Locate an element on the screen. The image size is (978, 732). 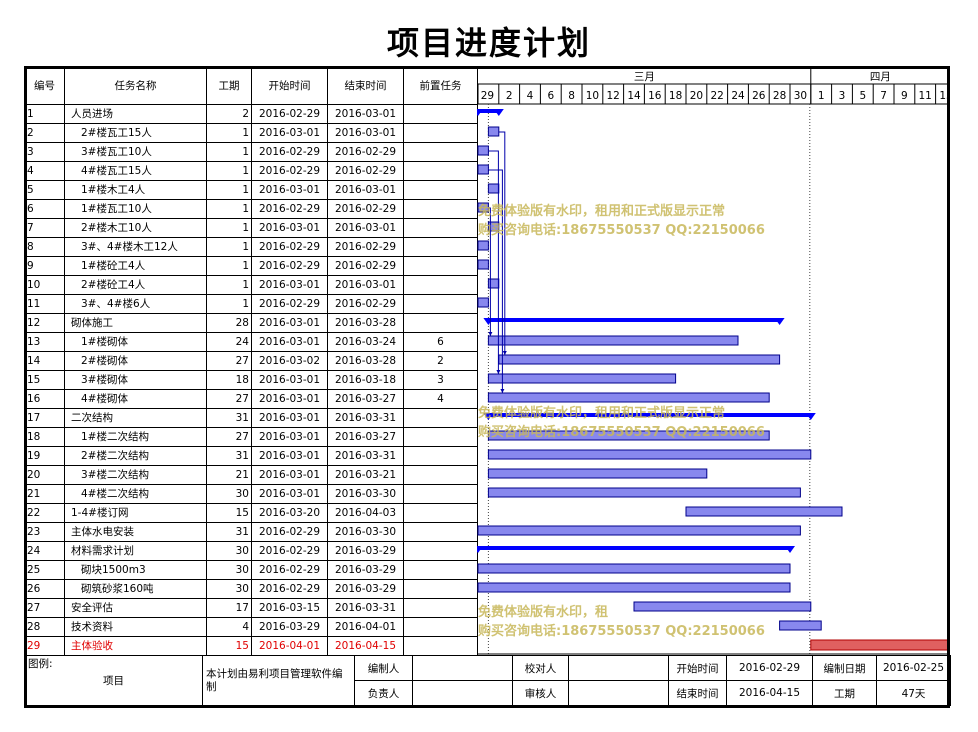
table-row: 23 主体水电安装 31 2016-02-29 2016-03-30 is located at coordinates (251, 532).